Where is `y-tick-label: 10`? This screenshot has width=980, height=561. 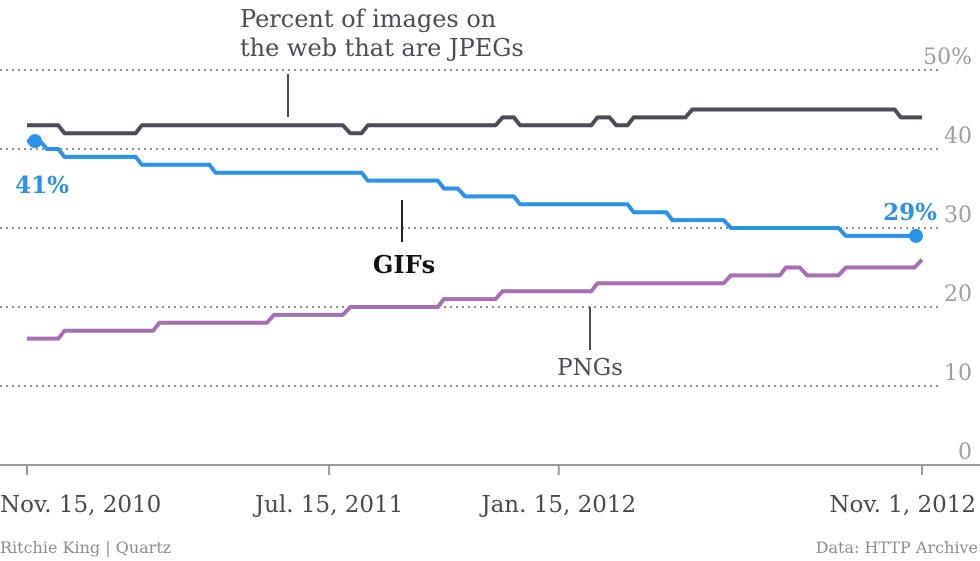
y-tick-label: 10 is located at coordinates (958, 373).